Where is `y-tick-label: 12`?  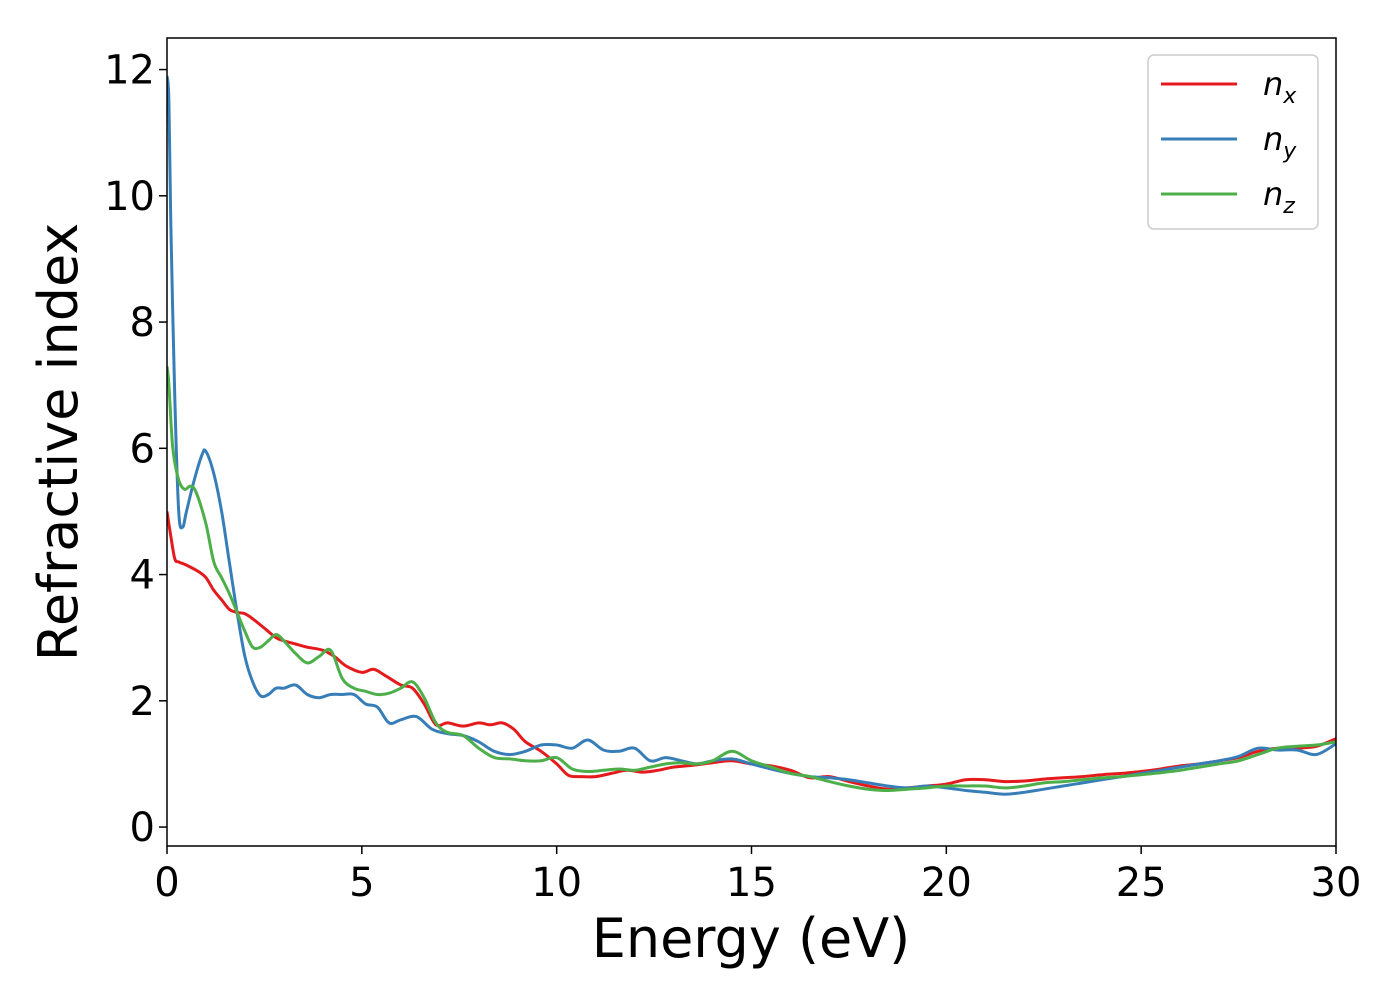
y-tick-label: 12 is located at coordinates (129, 71).